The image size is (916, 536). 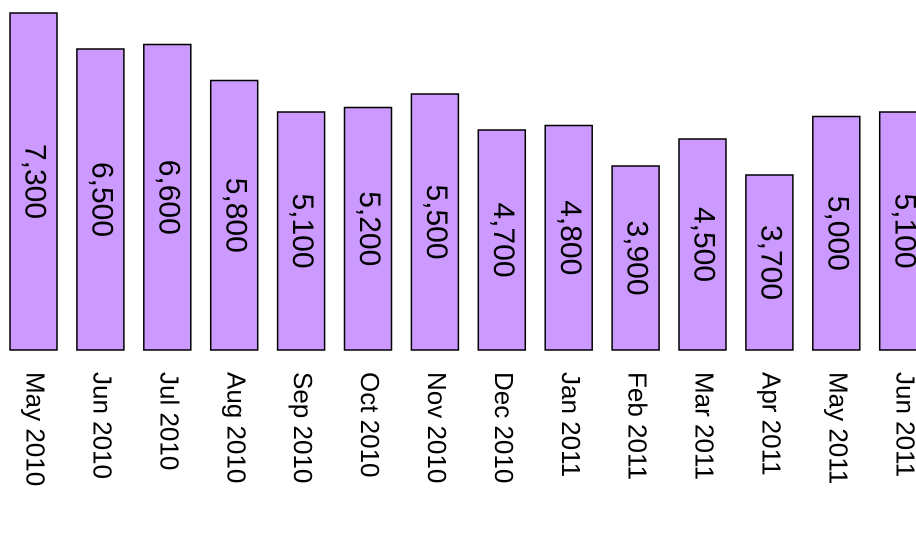 What do you see at coordinates (571, 424) in the screenshot?
I see `x-tick-label: Jan 2011` at bounding box center [571, 424].